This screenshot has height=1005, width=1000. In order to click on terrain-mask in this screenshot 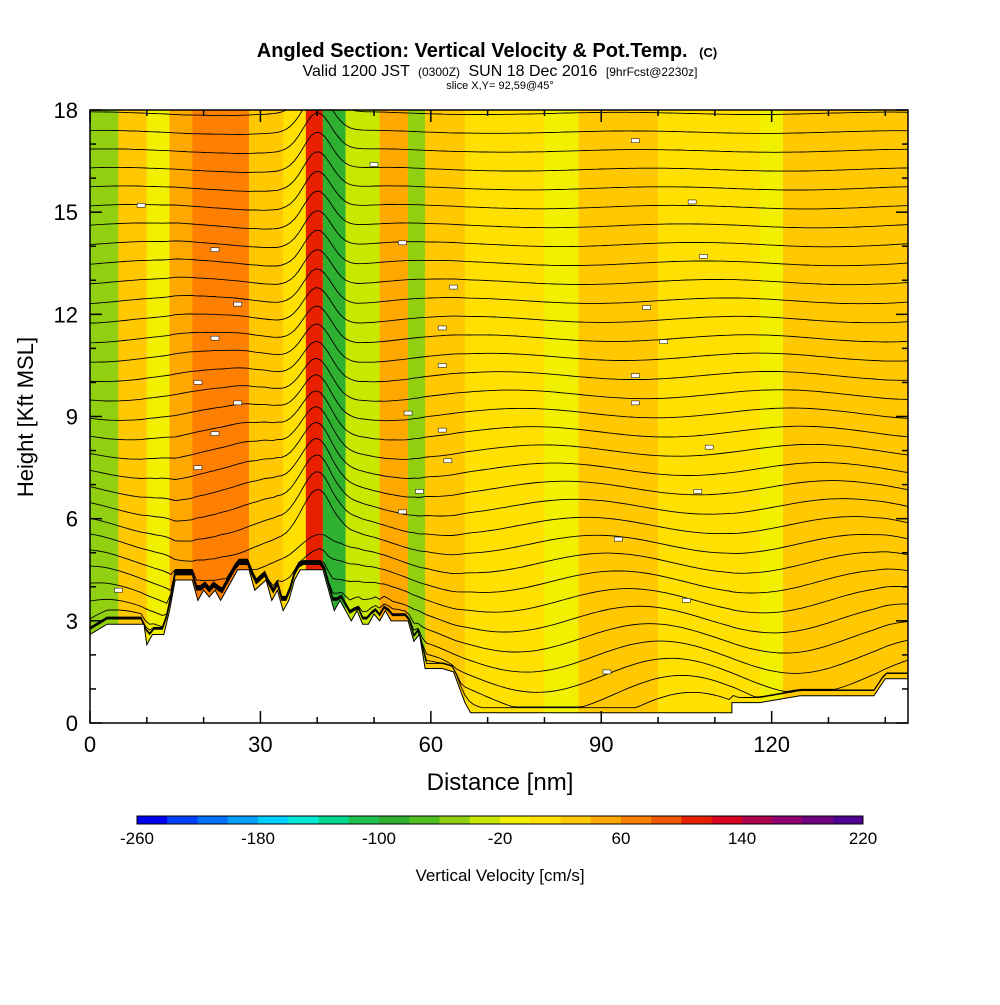, I will do `click(499, 646)`.